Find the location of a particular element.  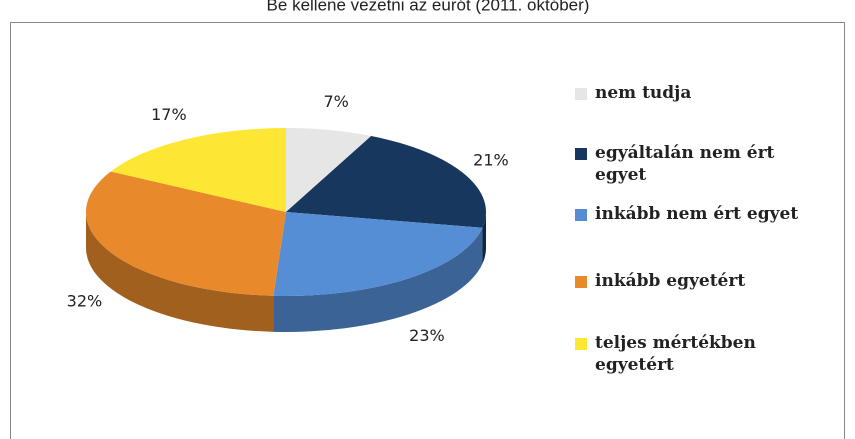

legend-item: inkább nem ért egyet is located at coordinates (715, 214).